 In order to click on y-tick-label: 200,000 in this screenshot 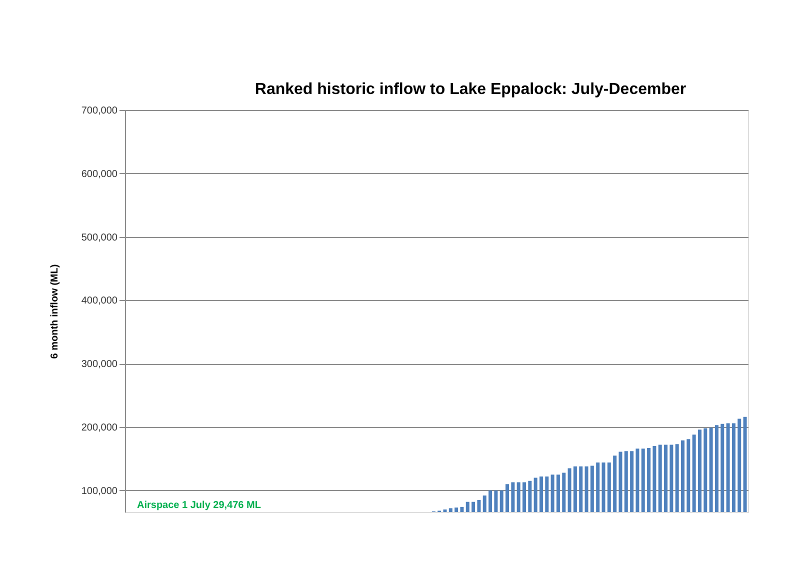, I will do `click(99, 428)`.